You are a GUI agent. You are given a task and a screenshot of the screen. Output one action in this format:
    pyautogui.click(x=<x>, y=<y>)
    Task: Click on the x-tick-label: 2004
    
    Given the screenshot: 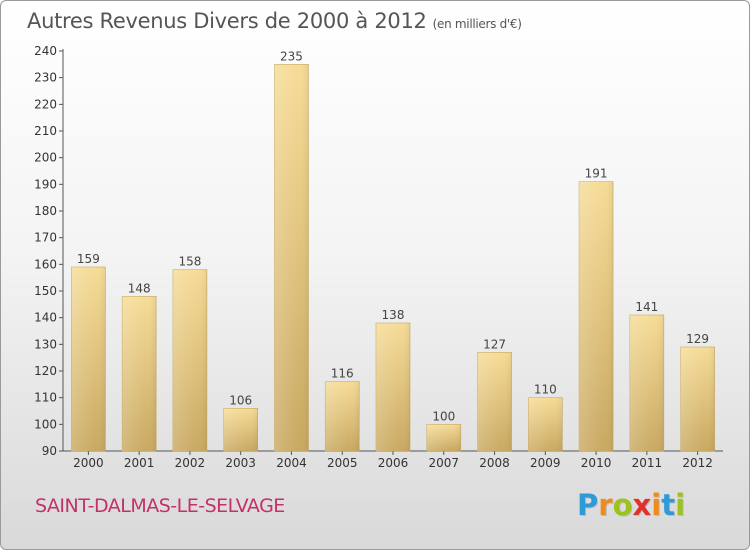 What is the action you would take?
    pyautogui.click(x=291, y=463)
    